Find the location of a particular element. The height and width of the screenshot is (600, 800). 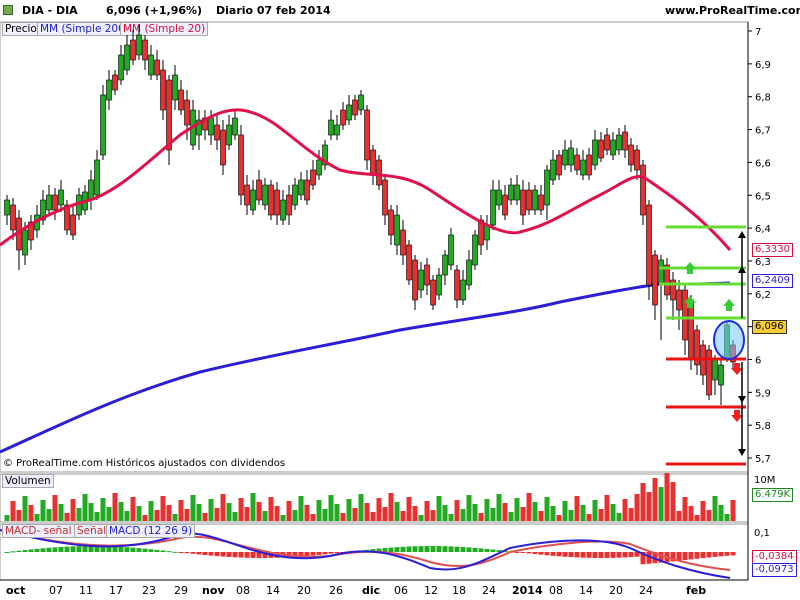

tag-volume: 6.479K is located at coordinates (773, 495).